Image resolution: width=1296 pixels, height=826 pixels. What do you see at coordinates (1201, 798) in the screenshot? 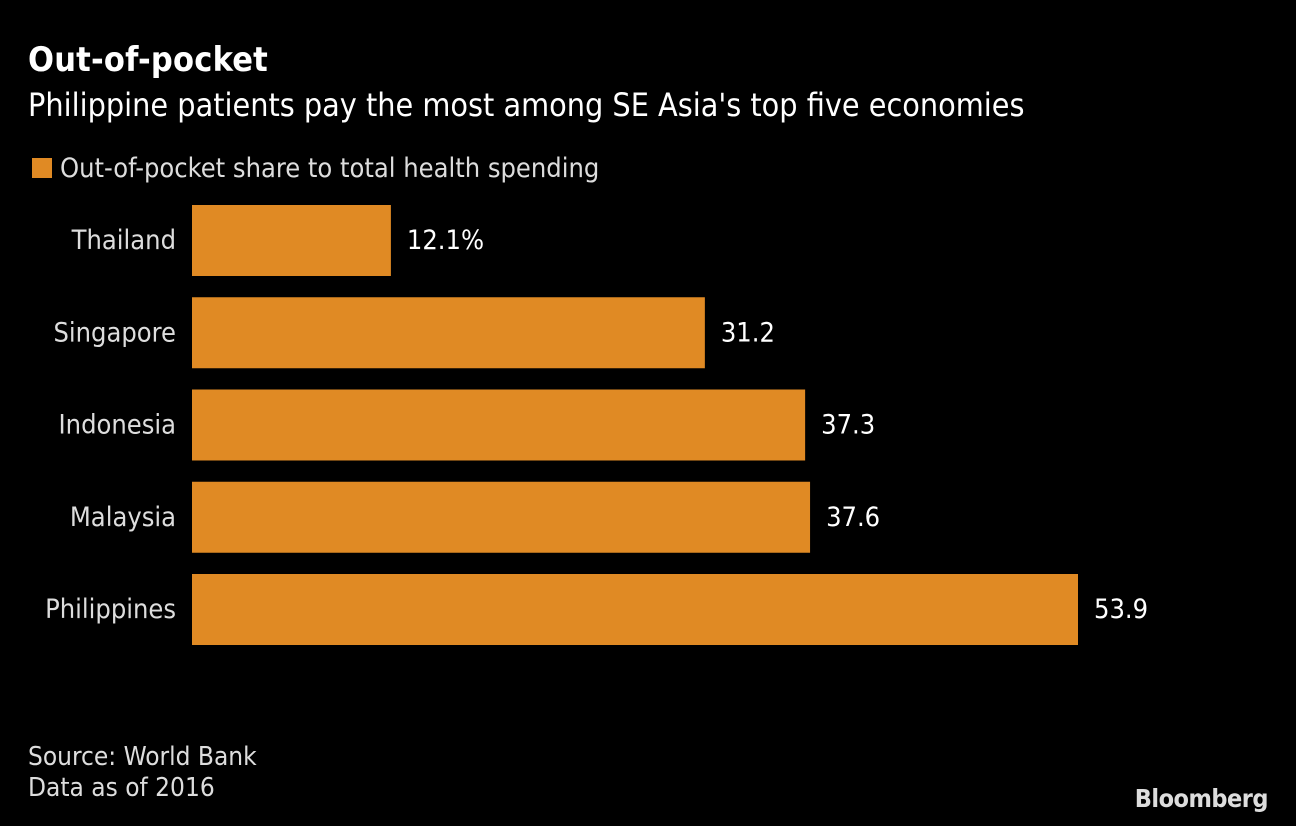
I see `bloomberg-logo: Bloomberg` at bounding box center [1201, 798].